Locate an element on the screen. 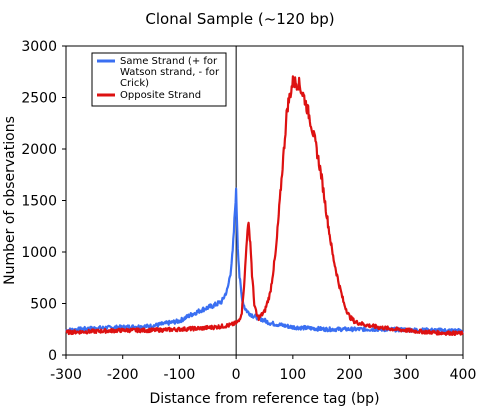 This screenshot has height=409, width=479. legend-box is located at coordinates (159, 79).